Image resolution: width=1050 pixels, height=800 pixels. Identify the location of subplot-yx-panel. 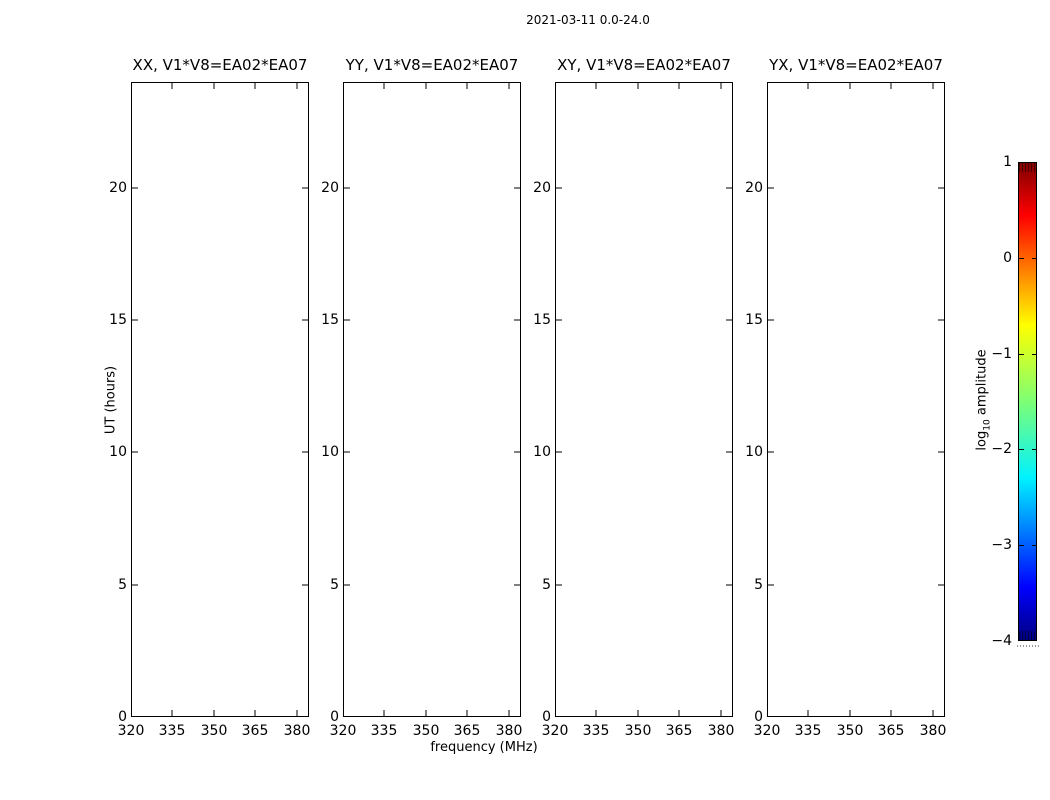
(856, 399).